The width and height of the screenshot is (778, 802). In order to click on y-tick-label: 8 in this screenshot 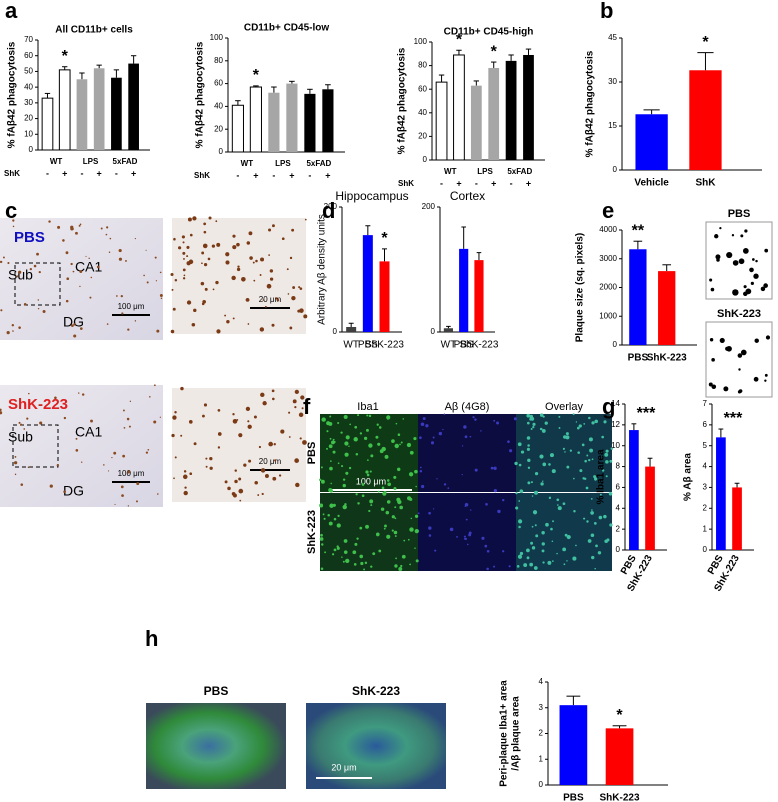, I will do `click(618, 466)`.